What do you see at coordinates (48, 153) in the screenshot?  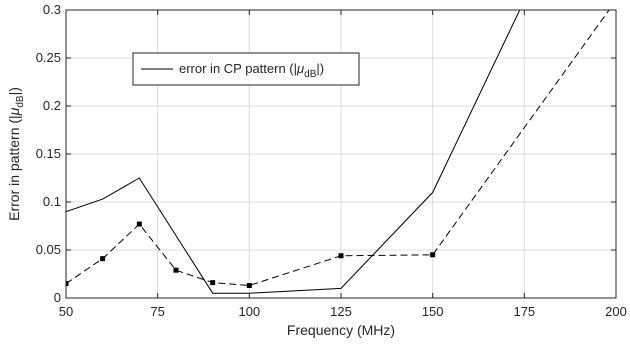 I see `y-tick-label: 0.15` at bounding box center [48, 153].